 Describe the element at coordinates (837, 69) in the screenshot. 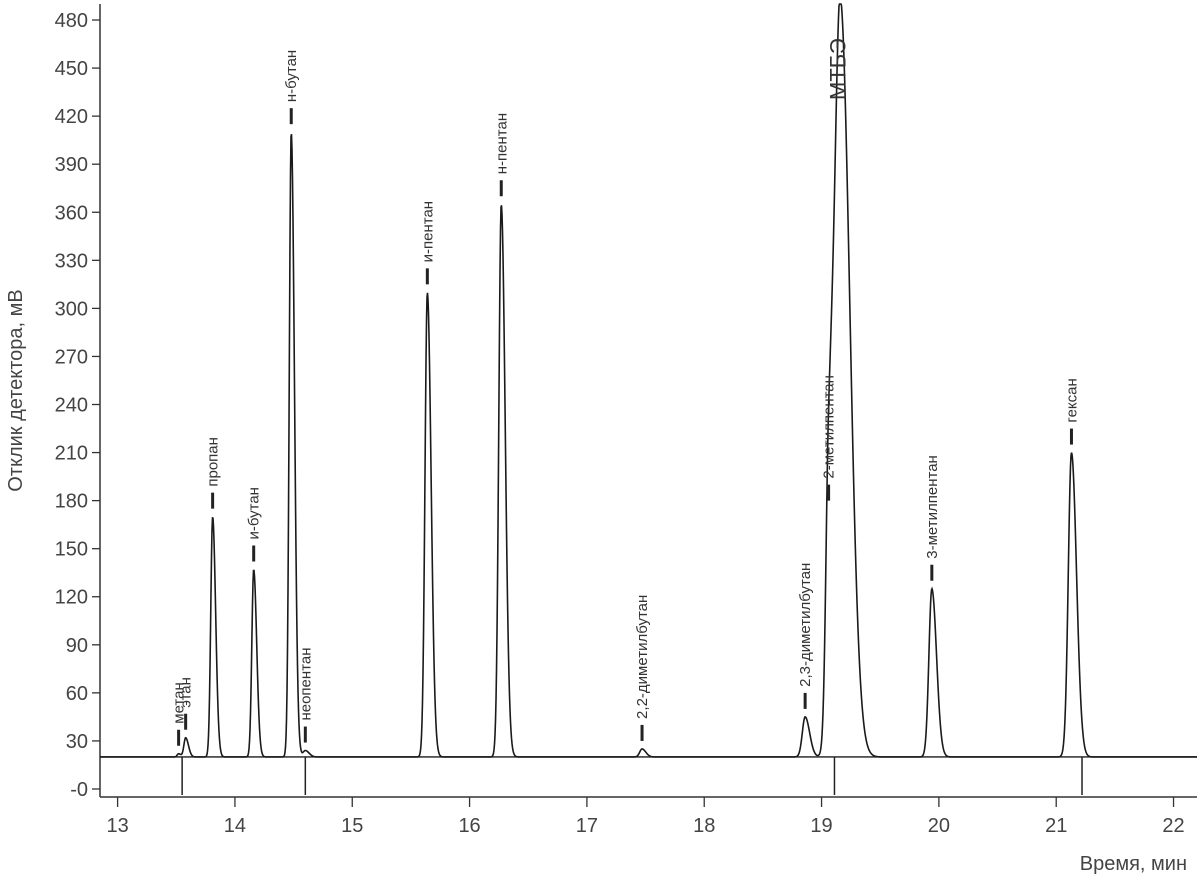

I see `peak-label: МТБЭ` at that location.